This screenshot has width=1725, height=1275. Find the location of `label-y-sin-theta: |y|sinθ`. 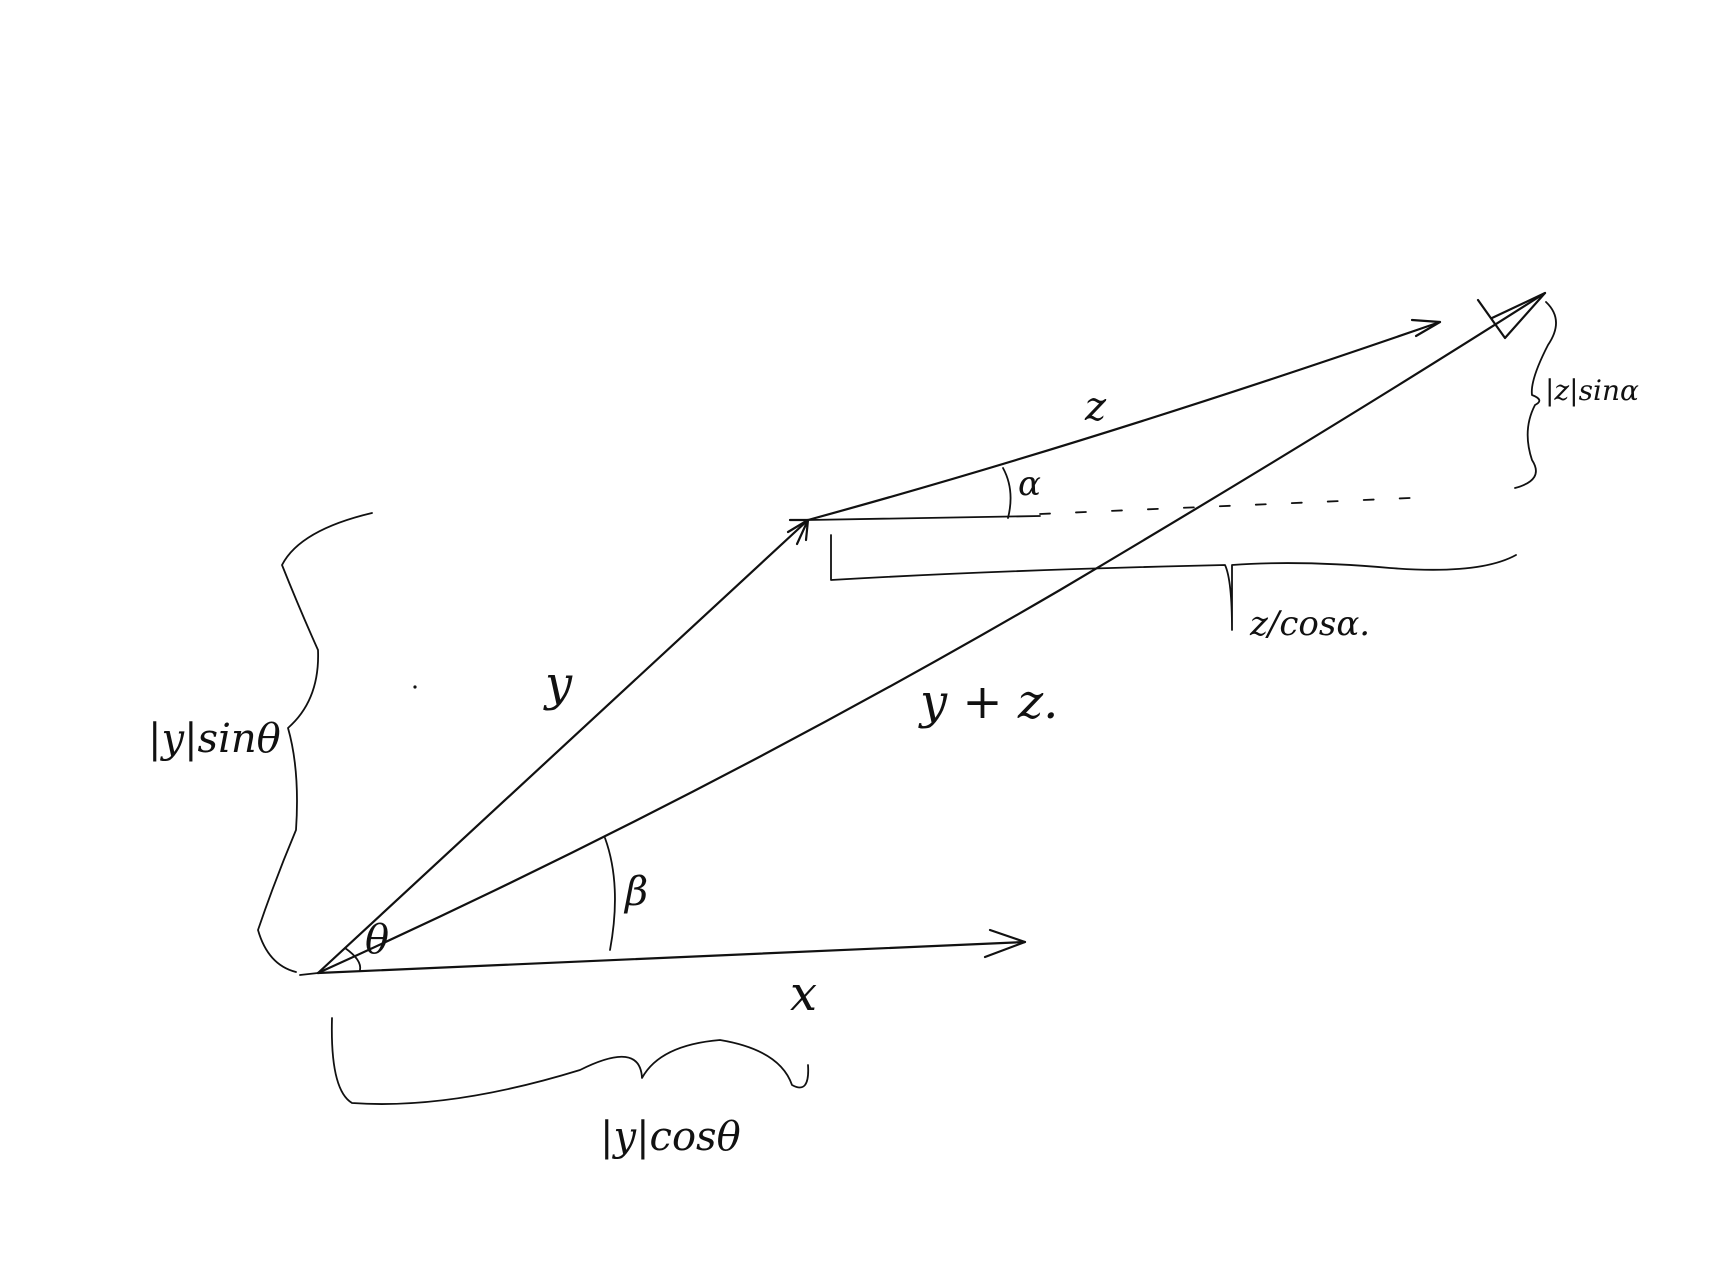

label-y-sin-theta: |y|sinθ is located at coordinates (214, 739).